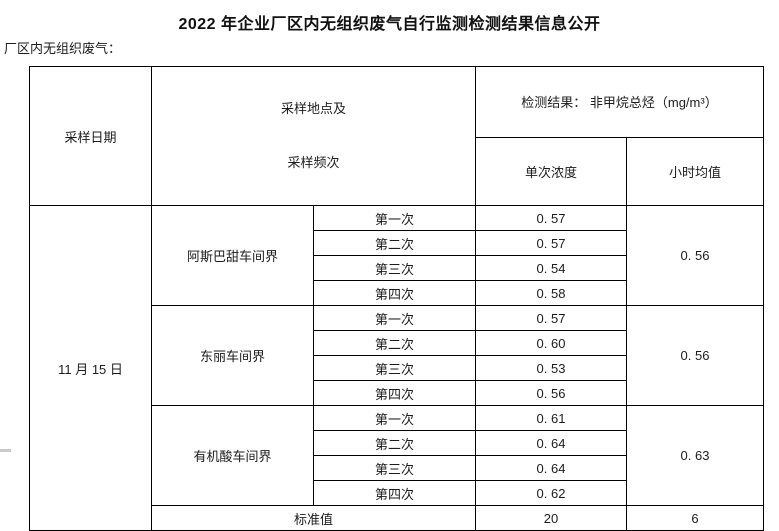 The width and height of the screenshot is (779, 531). Describe the element at coordinates (389, 24) in the screenshot. I see `page-title: 2022 年企业厂区内无组织废气自行监测检测结果信息公开` at that location.